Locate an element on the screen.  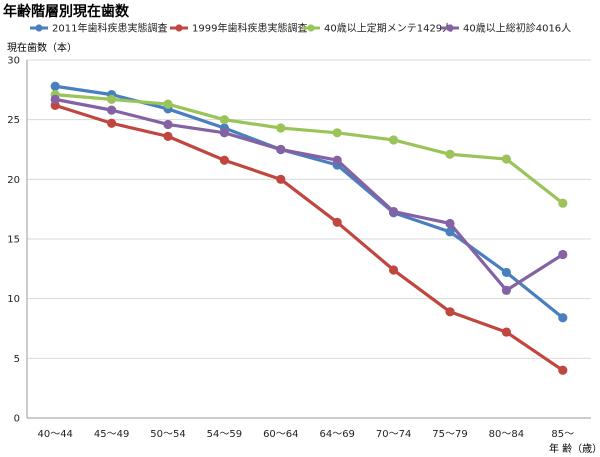
x-tick-label: 70〜74 is located at coordinates (393, 434).